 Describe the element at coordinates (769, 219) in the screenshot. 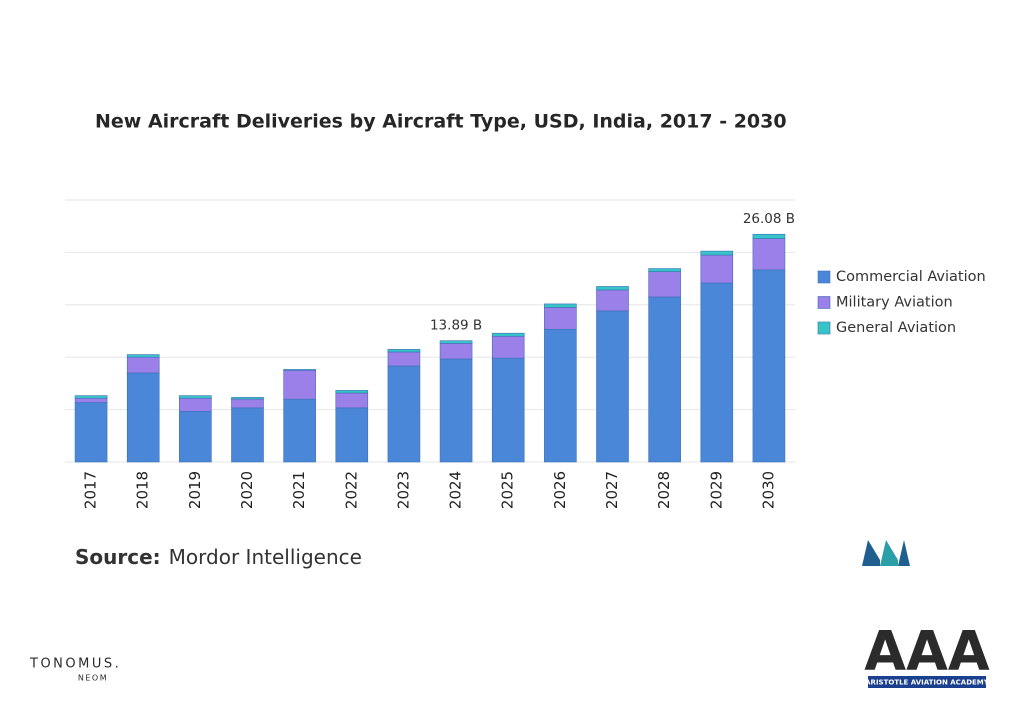

I see `annotation: 26.08 B` at that location.